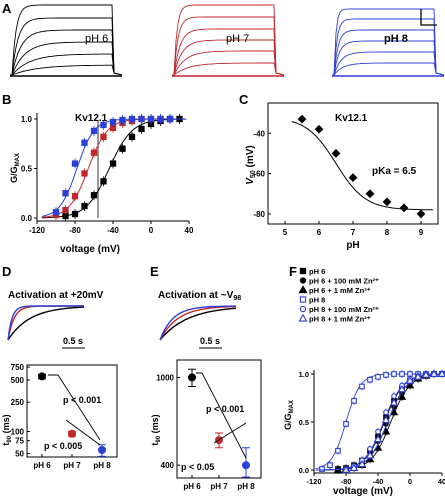 Image resolution: width=445 pixels, height=499 pixels. What do you see at coordinates (410, 481) in the screenshot?
I see `panel-f-xtick-label-3: 0` at bounding box center [410, 481].